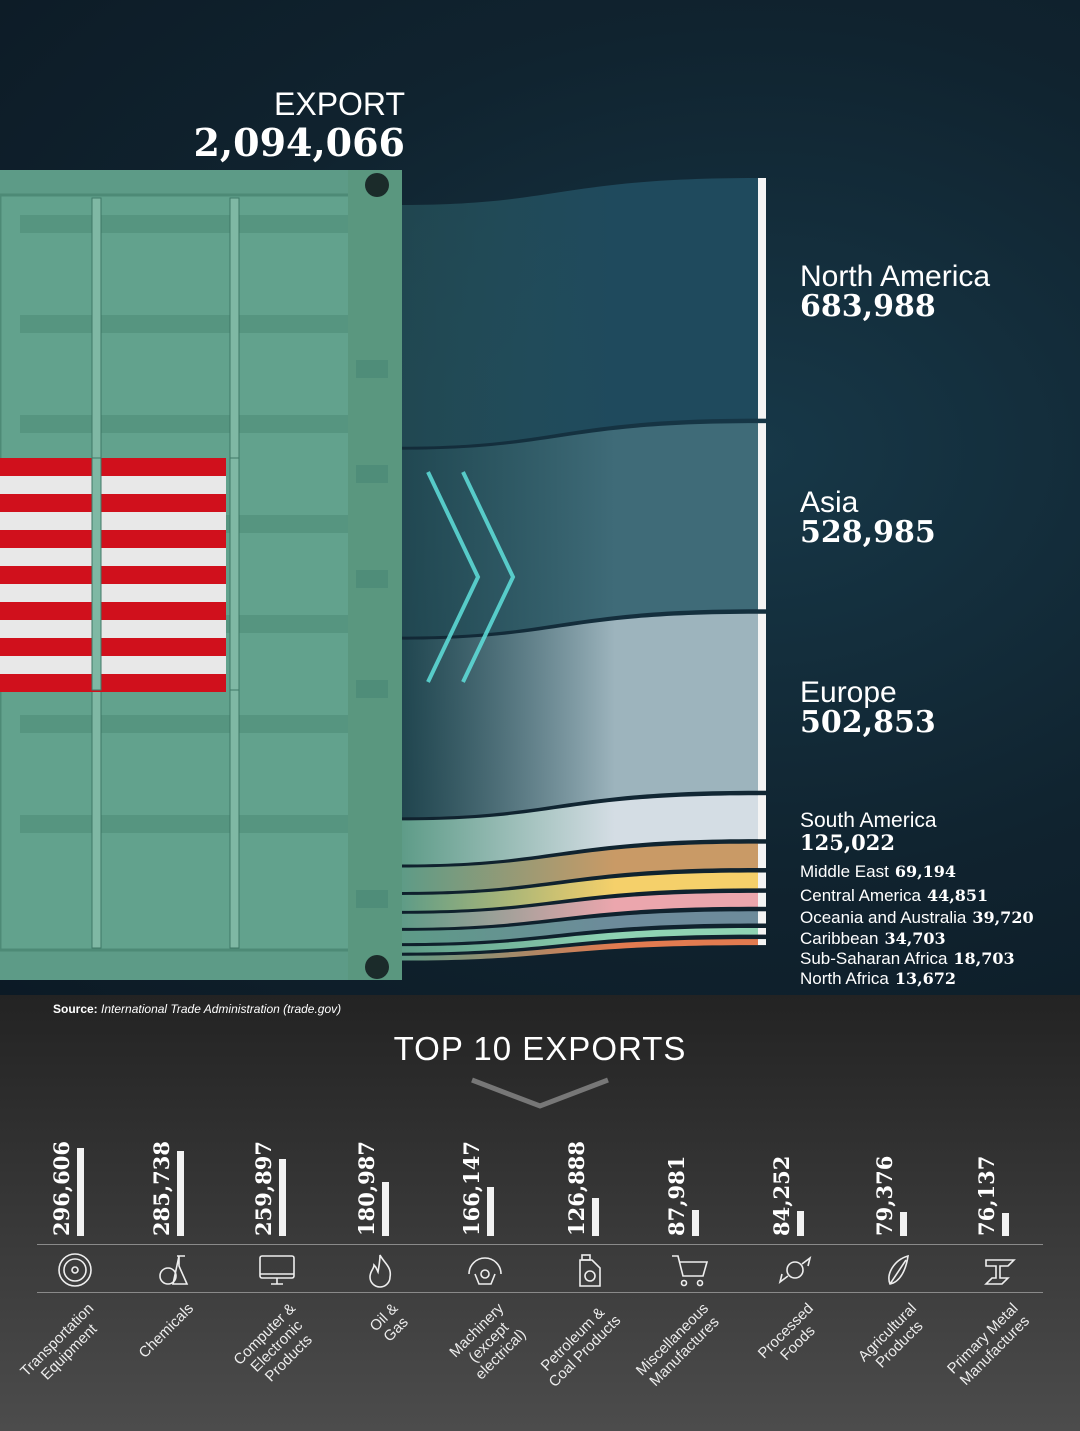 This screenshot has width=1080, height=1431. What do you see at coordinates (690, 1271) in the screenshot?
I see `cart-icon` at bounding box center [690, 1271].